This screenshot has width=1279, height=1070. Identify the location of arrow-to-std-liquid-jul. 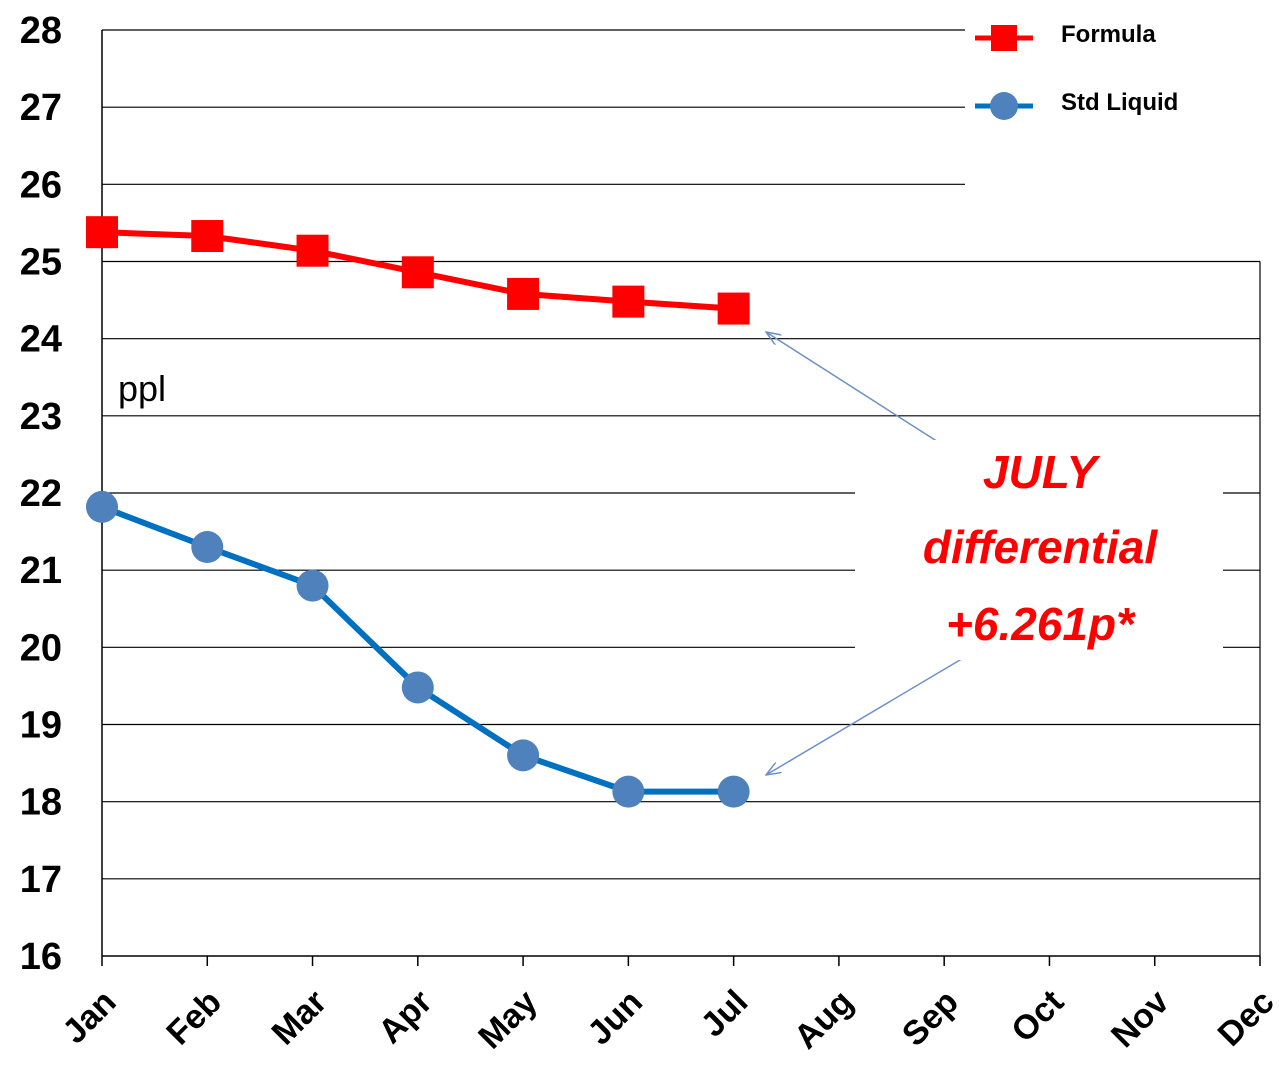
(866, 715).